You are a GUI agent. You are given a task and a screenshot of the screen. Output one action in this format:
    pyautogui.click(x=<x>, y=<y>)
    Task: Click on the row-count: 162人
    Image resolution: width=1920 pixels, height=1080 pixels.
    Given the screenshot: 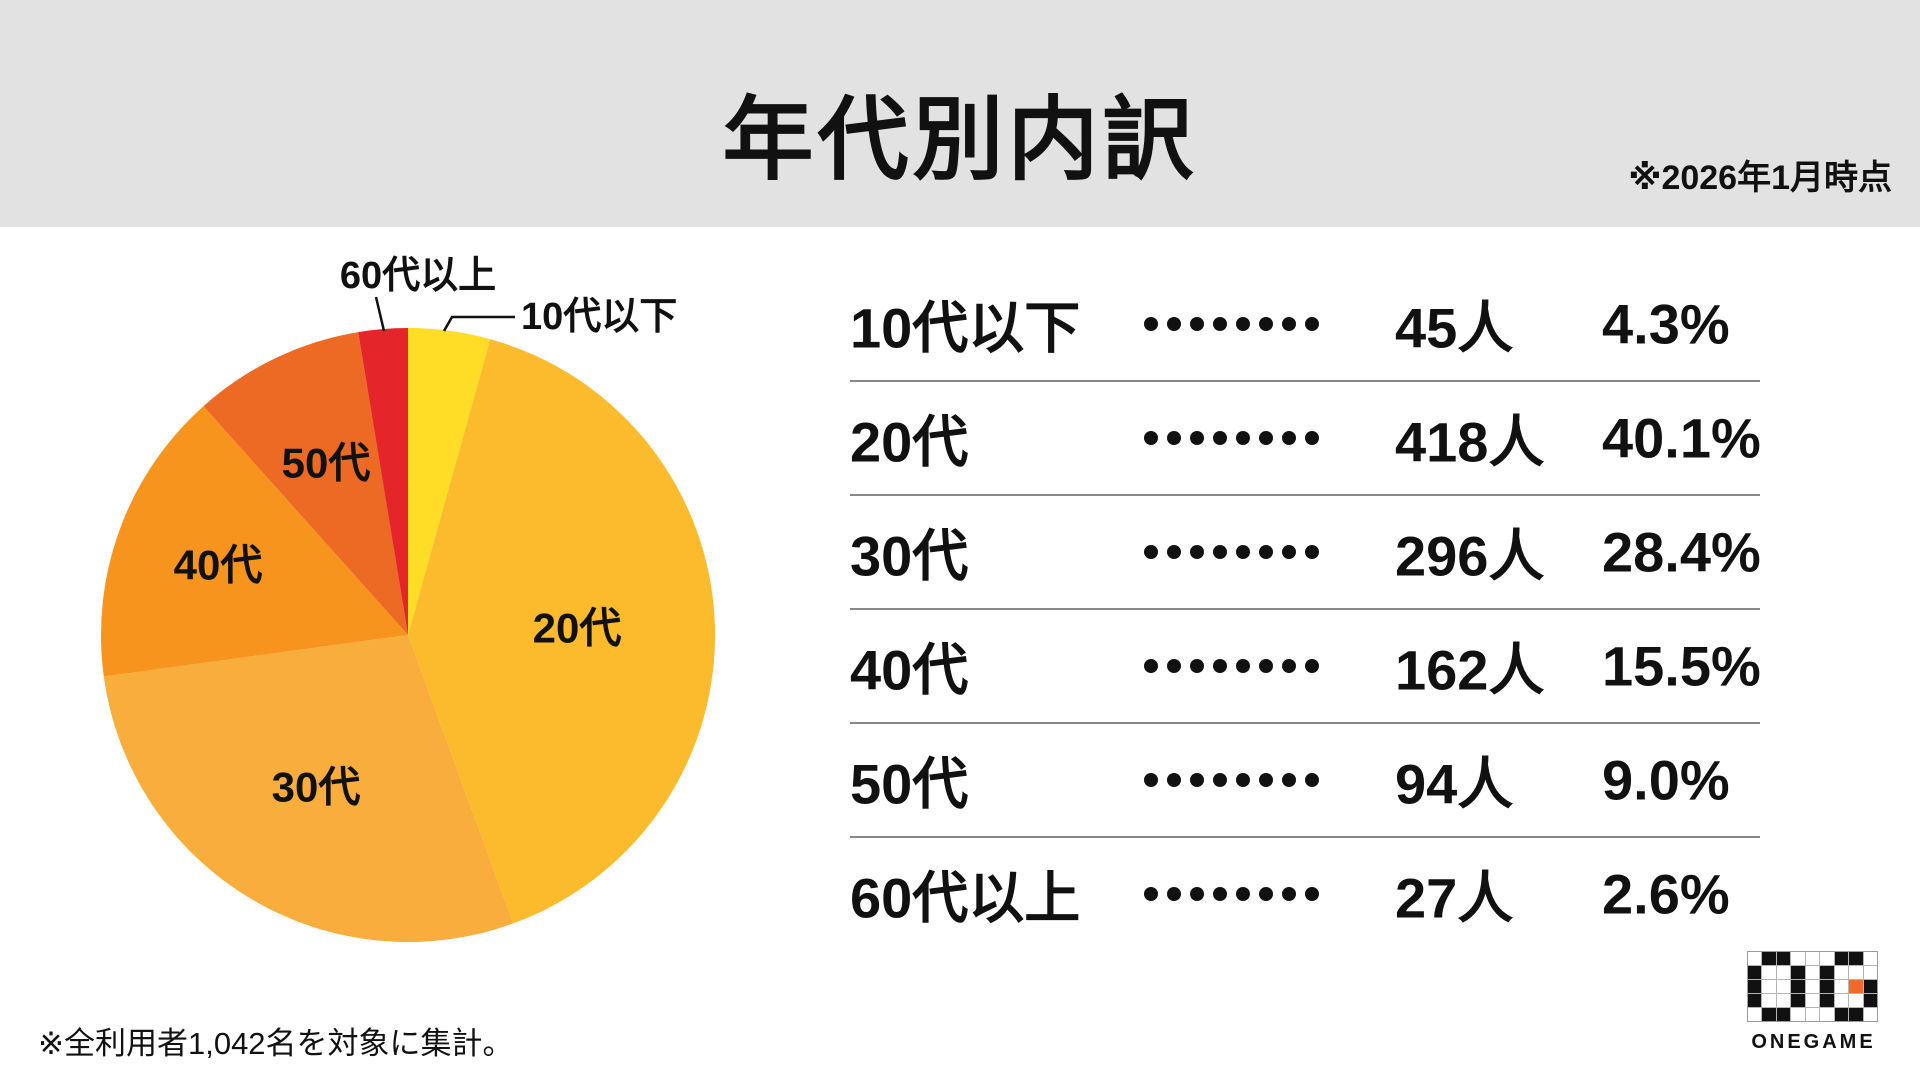 What is the action you would take?
    pyautogui.click(x=1470, y=670)
    